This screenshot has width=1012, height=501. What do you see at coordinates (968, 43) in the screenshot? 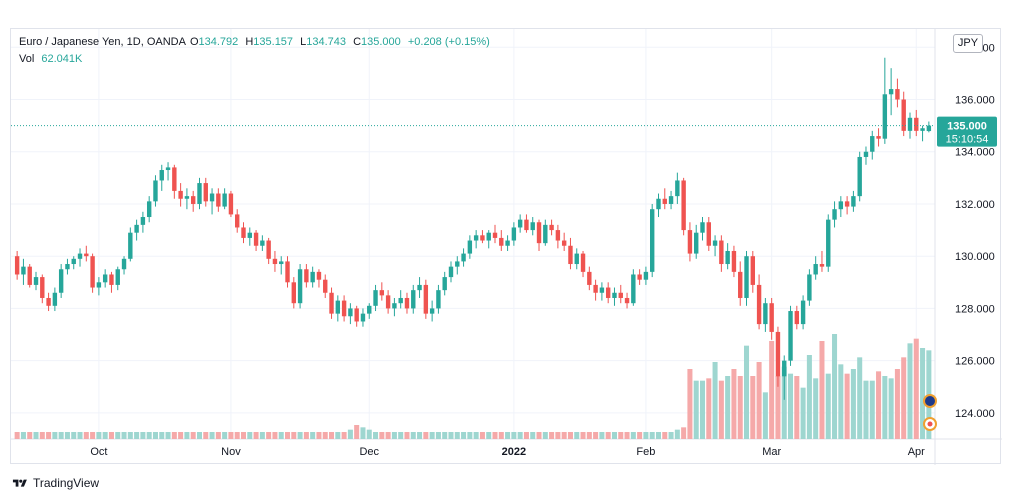
I see `currency-button: JPY` at bounding box center [968, 43].